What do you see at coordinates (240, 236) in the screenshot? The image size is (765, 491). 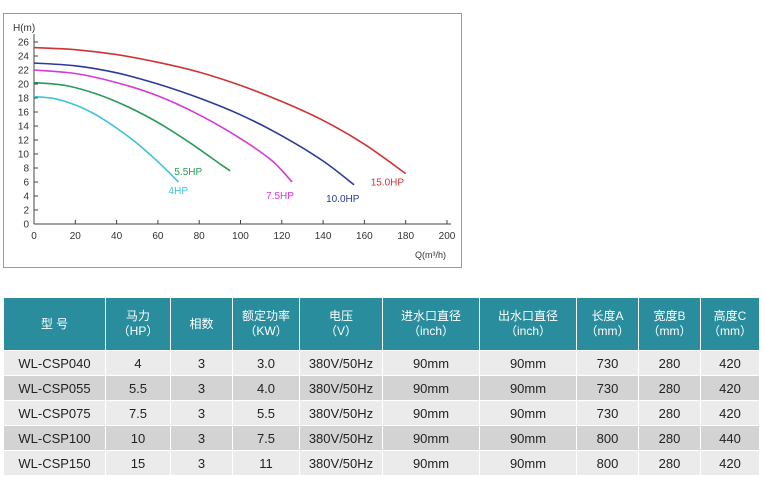 I see `x-tick-label: 100` at bounding box center [240, 236].